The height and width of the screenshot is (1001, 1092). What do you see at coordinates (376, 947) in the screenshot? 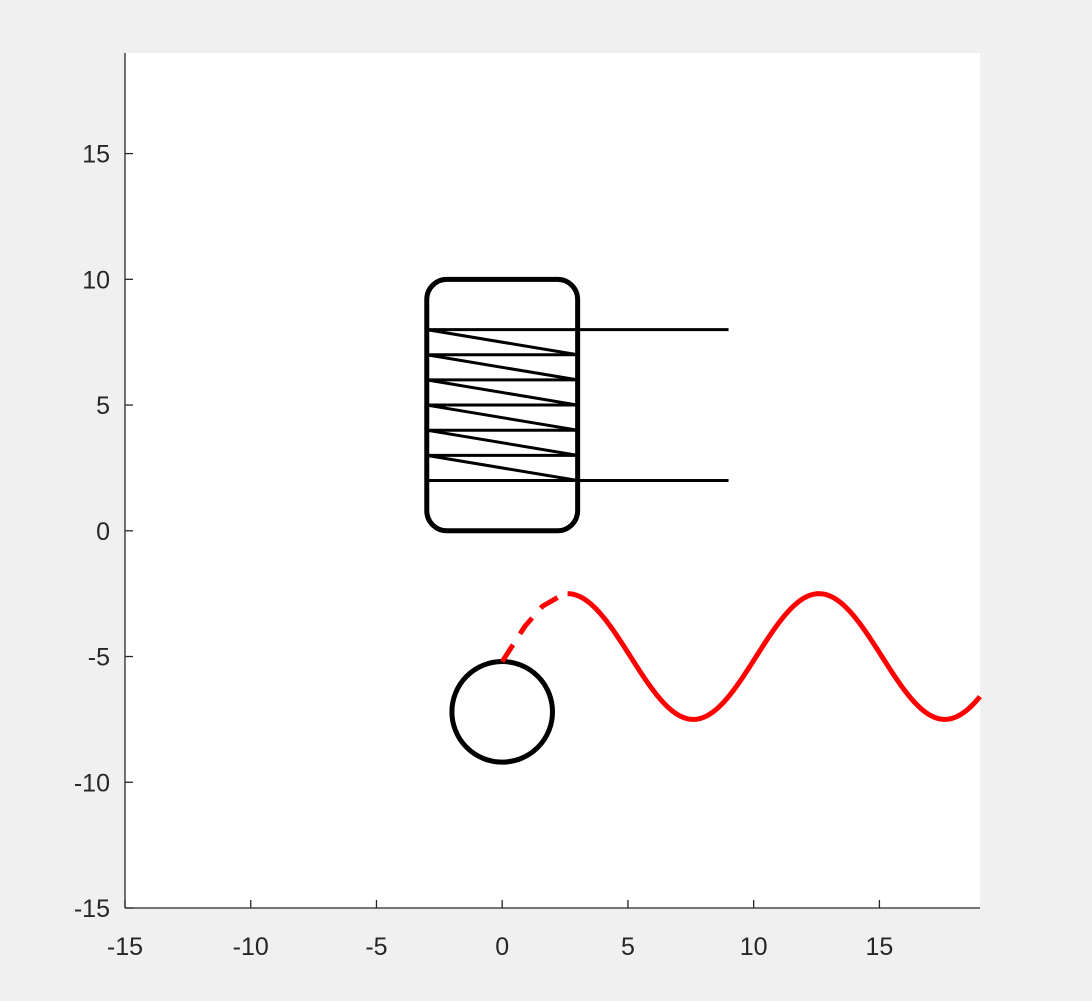
I see `x-tick-label: -5` at bounding box center [376, 947].